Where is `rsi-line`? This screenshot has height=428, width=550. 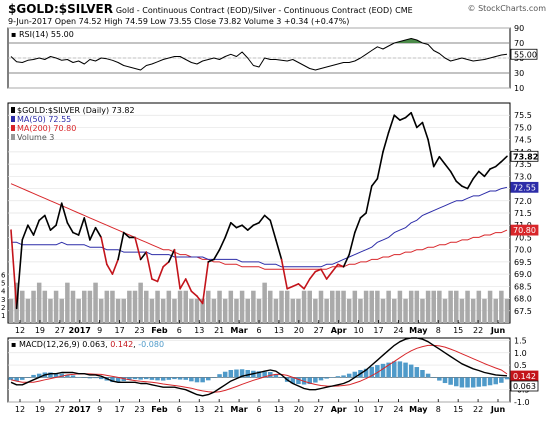 rsi-line is located at coordinates (259, 54).